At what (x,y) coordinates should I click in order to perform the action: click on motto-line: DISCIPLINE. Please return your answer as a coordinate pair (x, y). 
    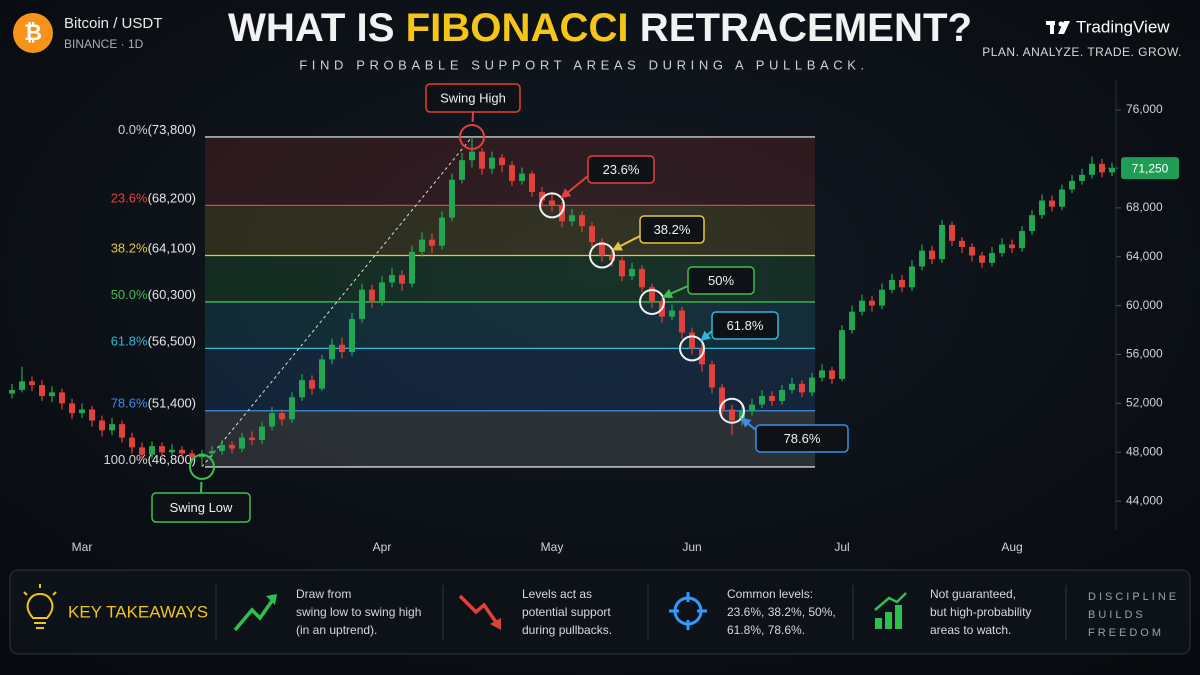
    Looking at the image, I should click on (1133, 597).